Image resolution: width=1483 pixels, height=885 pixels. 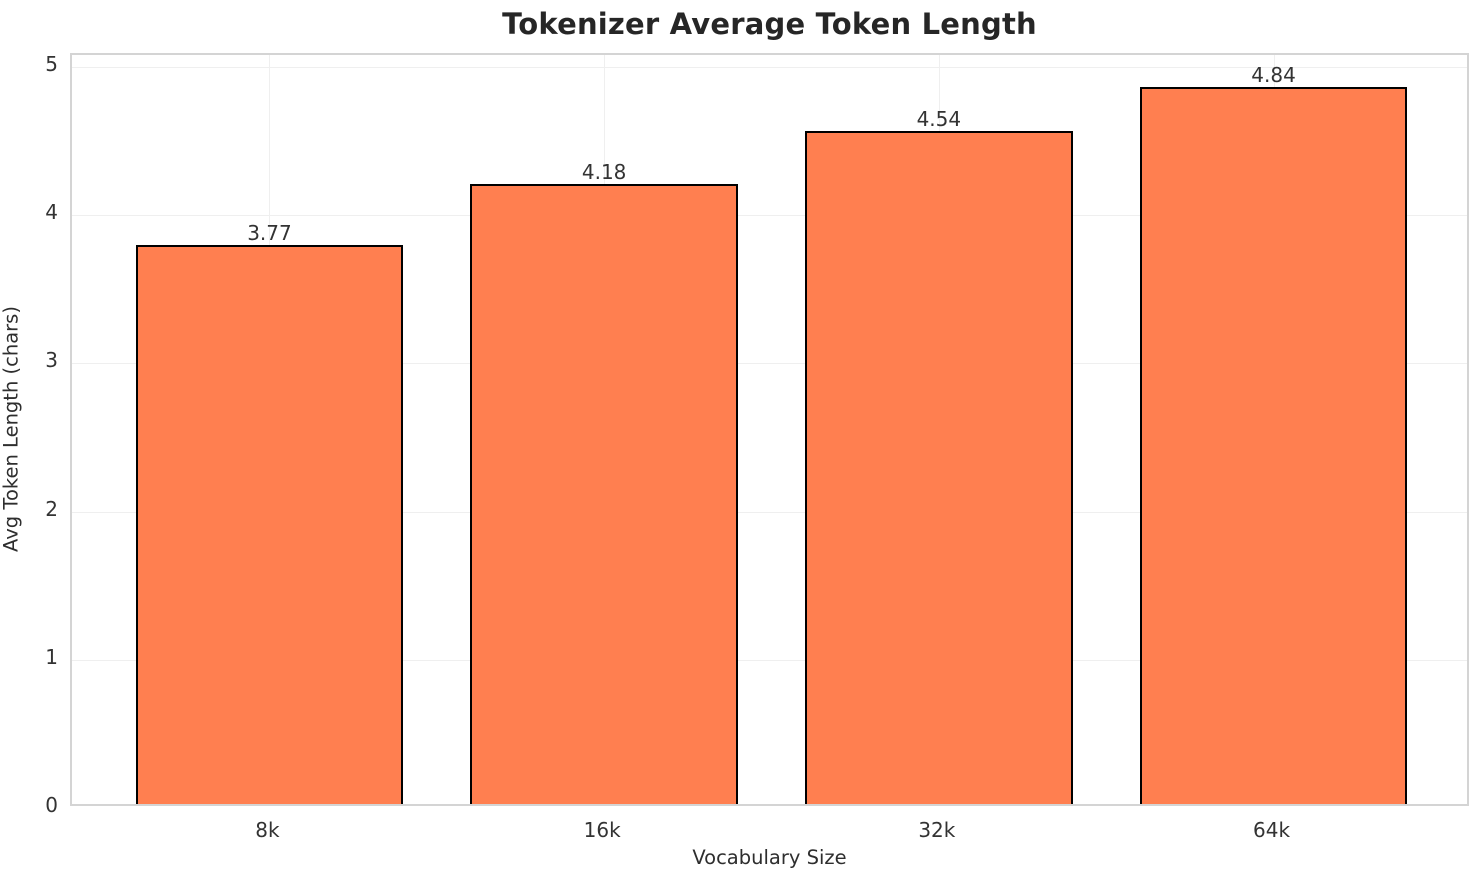 What do you see at coordinates (51, 805) in the screenshot?
I see `y-tick-label: 0` at bounding box center [51, 805].